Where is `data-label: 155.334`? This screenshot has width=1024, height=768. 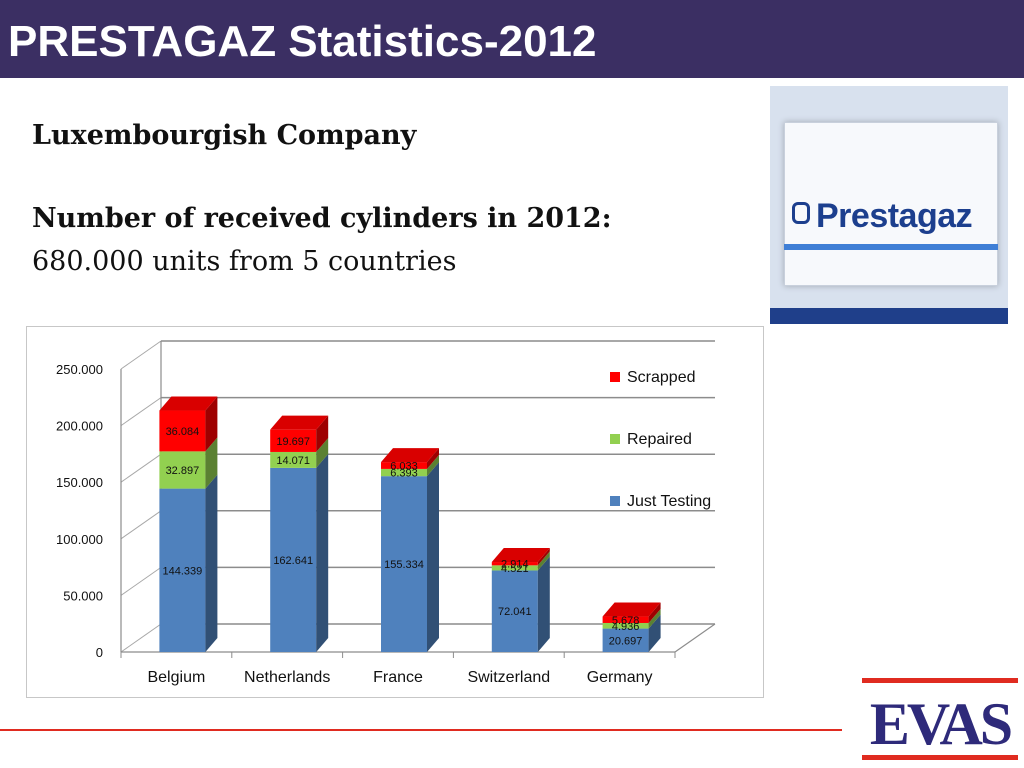 data-label: 155.334 is located at coordinates (404, 565).